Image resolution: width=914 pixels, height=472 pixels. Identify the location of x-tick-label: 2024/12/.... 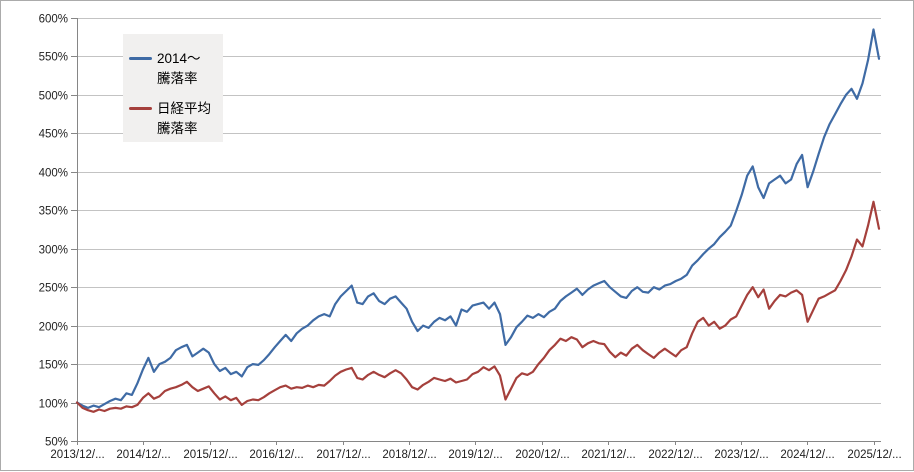
(807, 455).